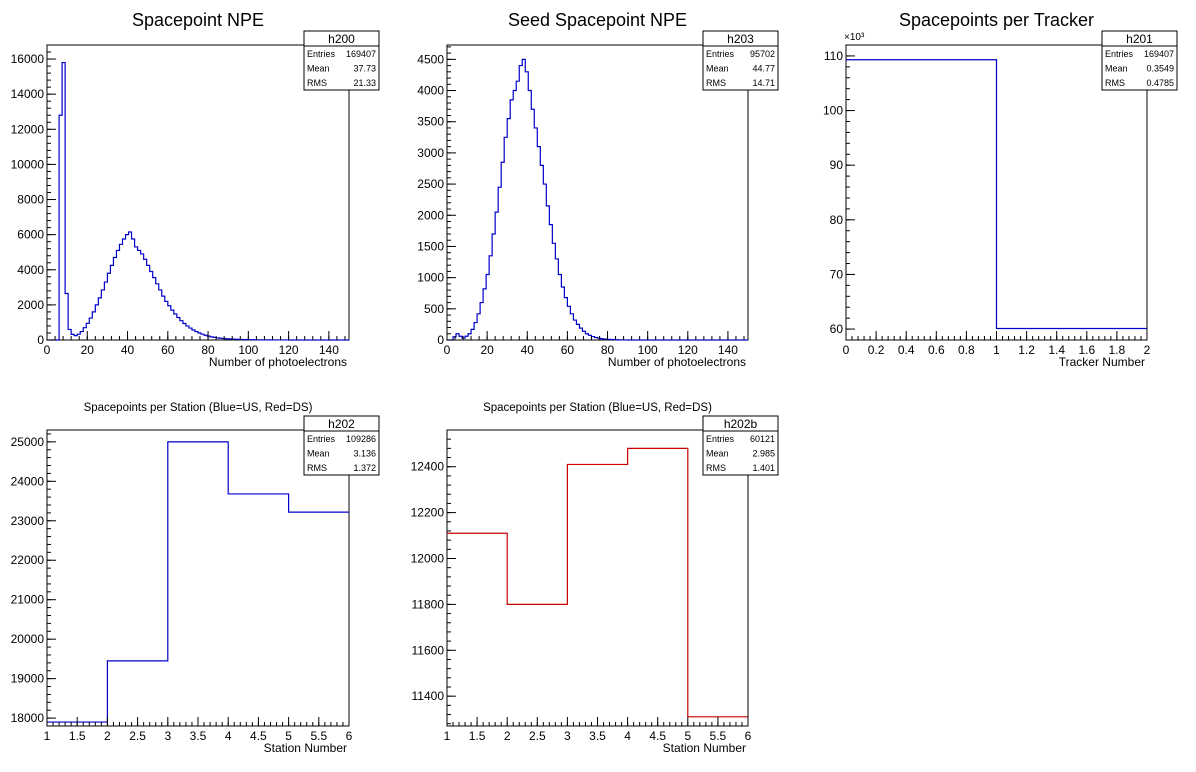 Image resolution: width=1196 pixels, height=772 pixels. What do you see at coordinates (567, 736) in the screenshot?
I see `x-tick-label: 3` at bounding box center [567, 736].